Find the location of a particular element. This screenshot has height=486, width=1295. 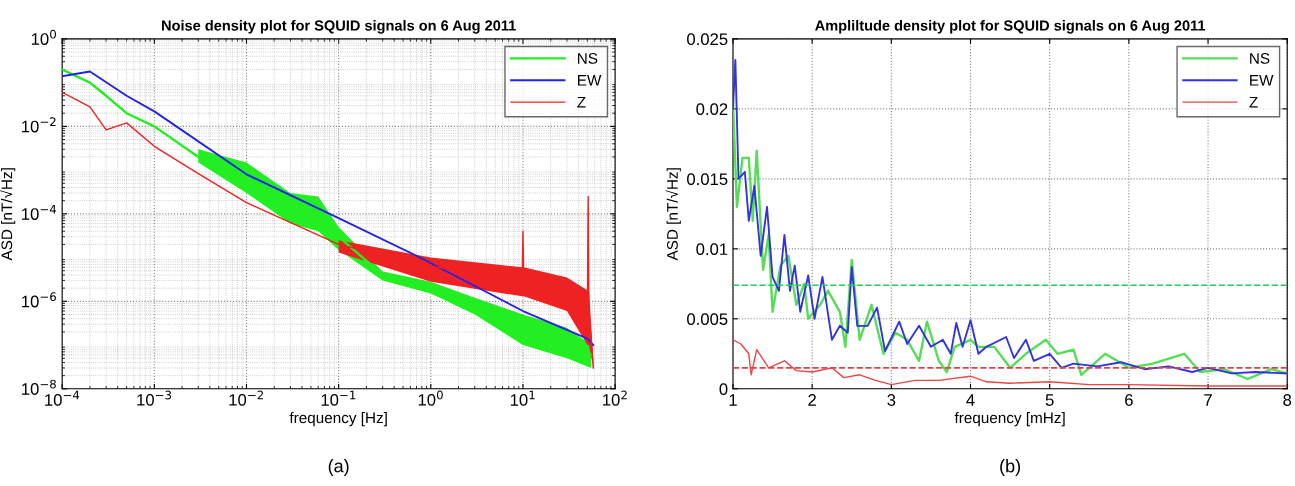

x-tick-label: 3 is located at coordinates (891, 400).